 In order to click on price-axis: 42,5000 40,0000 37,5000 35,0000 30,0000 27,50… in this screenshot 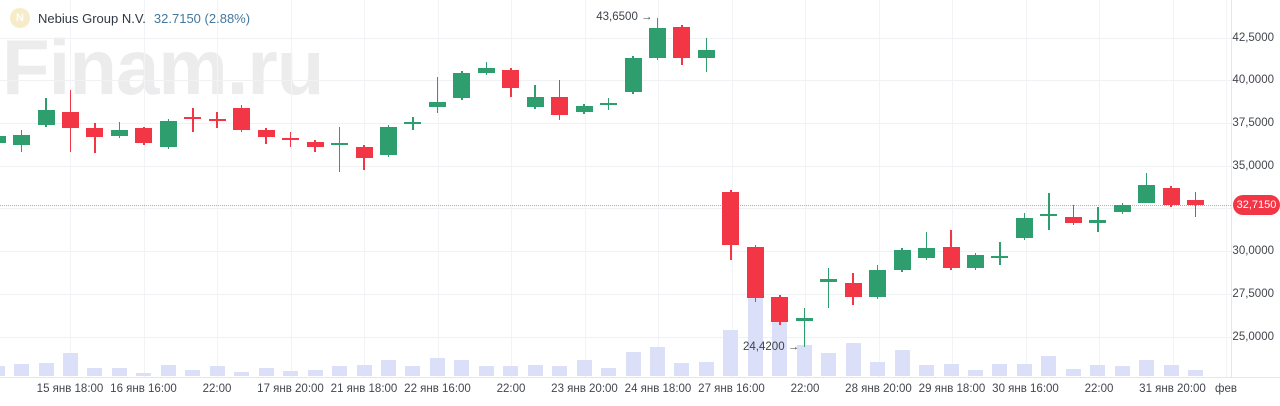, I will do `click(1255, 188)`.